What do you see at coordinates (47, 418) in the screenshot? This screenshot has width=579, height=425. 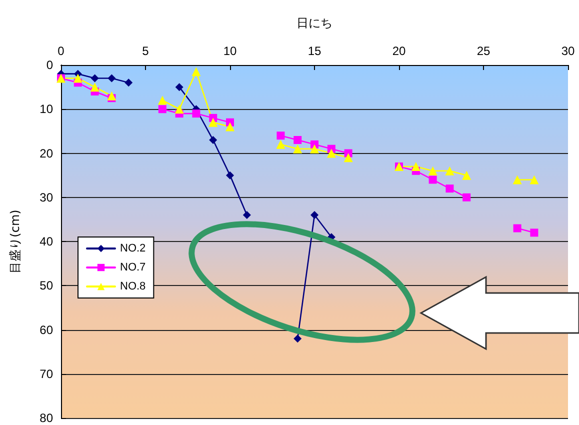 I see `y-tick-label: 80` at bounding box center [47, 418].